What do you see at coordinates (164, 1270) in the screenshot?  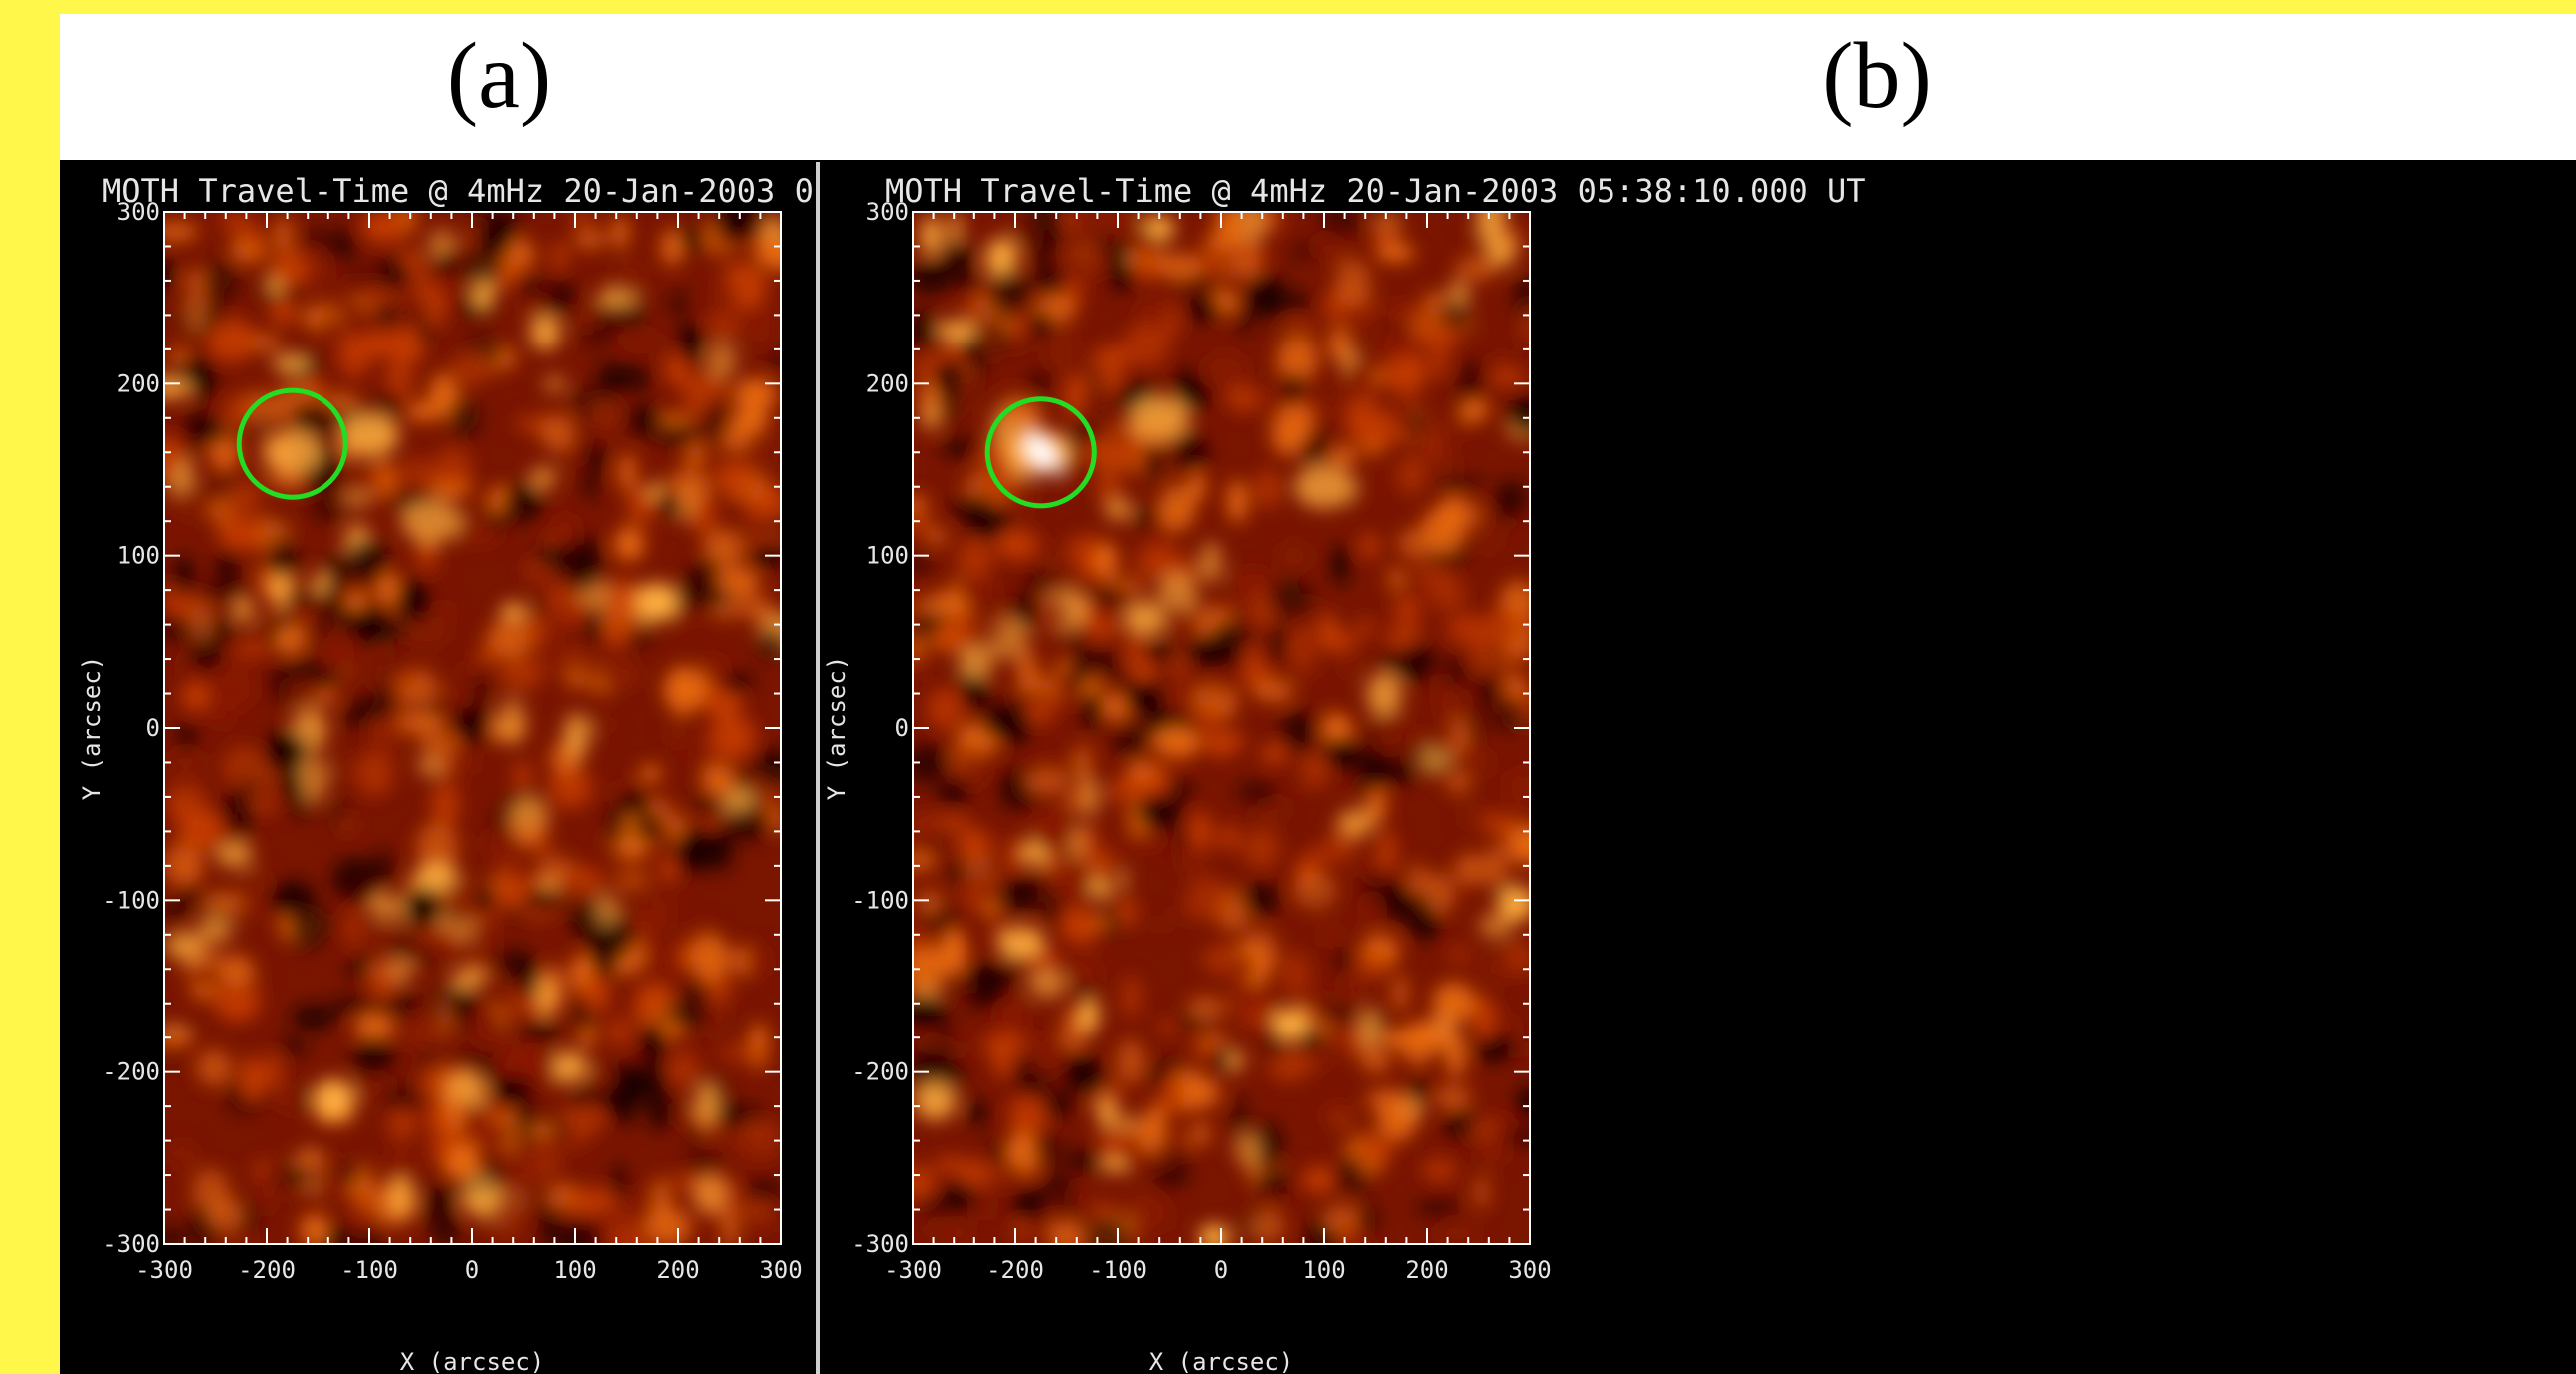 I see `x-tick-label: -300` at bounding box center [164, 1270].